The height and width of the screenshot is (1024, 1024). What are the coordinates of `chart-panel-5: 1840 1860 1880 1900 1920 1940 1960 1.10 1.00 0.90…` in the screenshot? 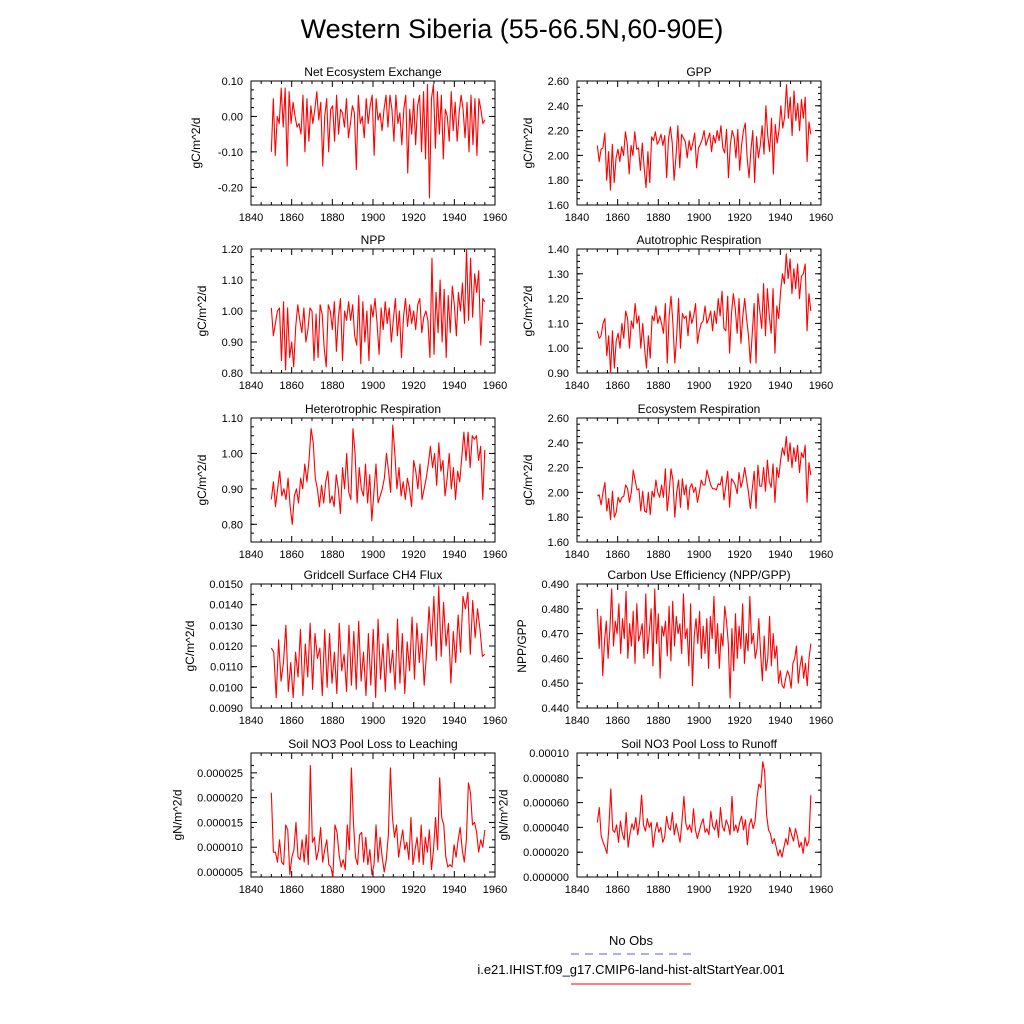 It's located at (351, 481).